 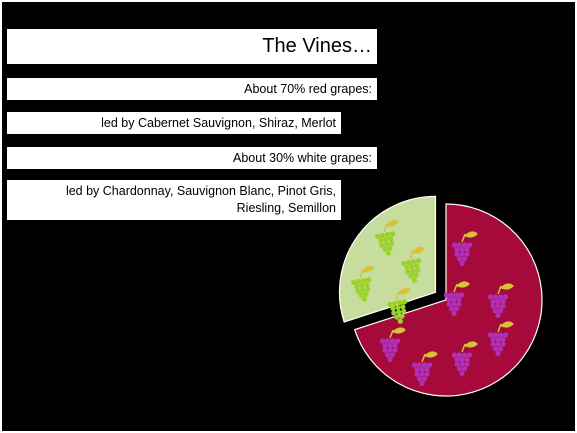 What do you see at coordinates (192, 89) in the screenshot?
I see `red-grapes-line: About 70% red grapes:` at bounding box center [192, 89].